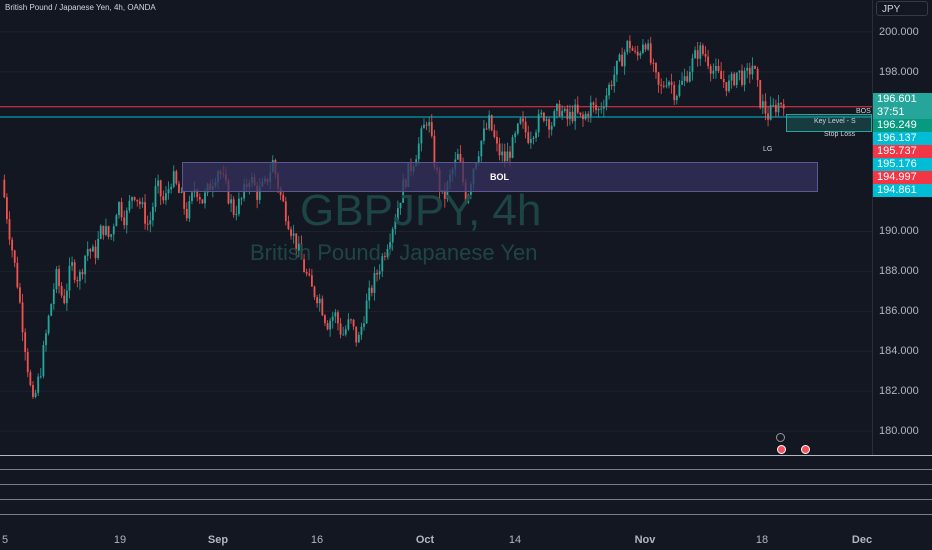 The height and width of the screenshot is (550, 932). Describe the element at coordinates (436, 540) in the screenshot. I see `time-axis: 5 19 Sep 16 Oct 14 Nov 18 Dec` at that location.